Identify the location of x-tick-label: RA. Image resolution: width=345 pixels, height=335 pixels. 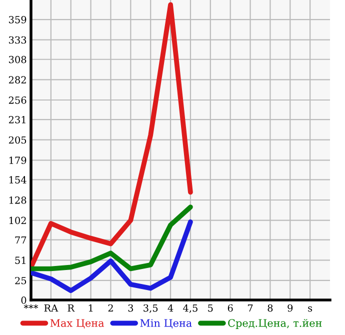
(51, 308).